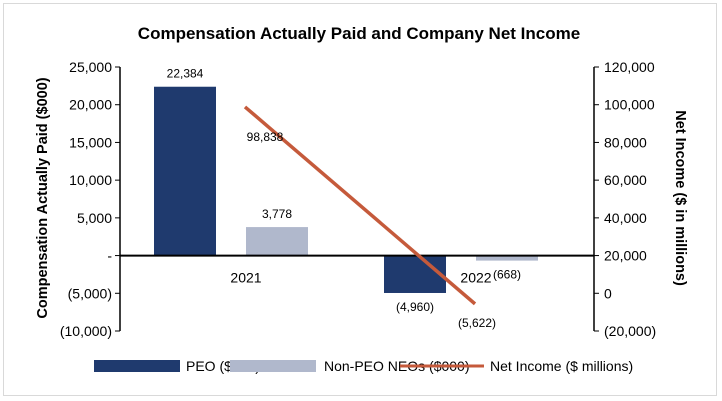 The image size is (722, 401). Describe the element at coordinates (185, 171) in the screenshot. I see `bar-peo-2021` at that location.